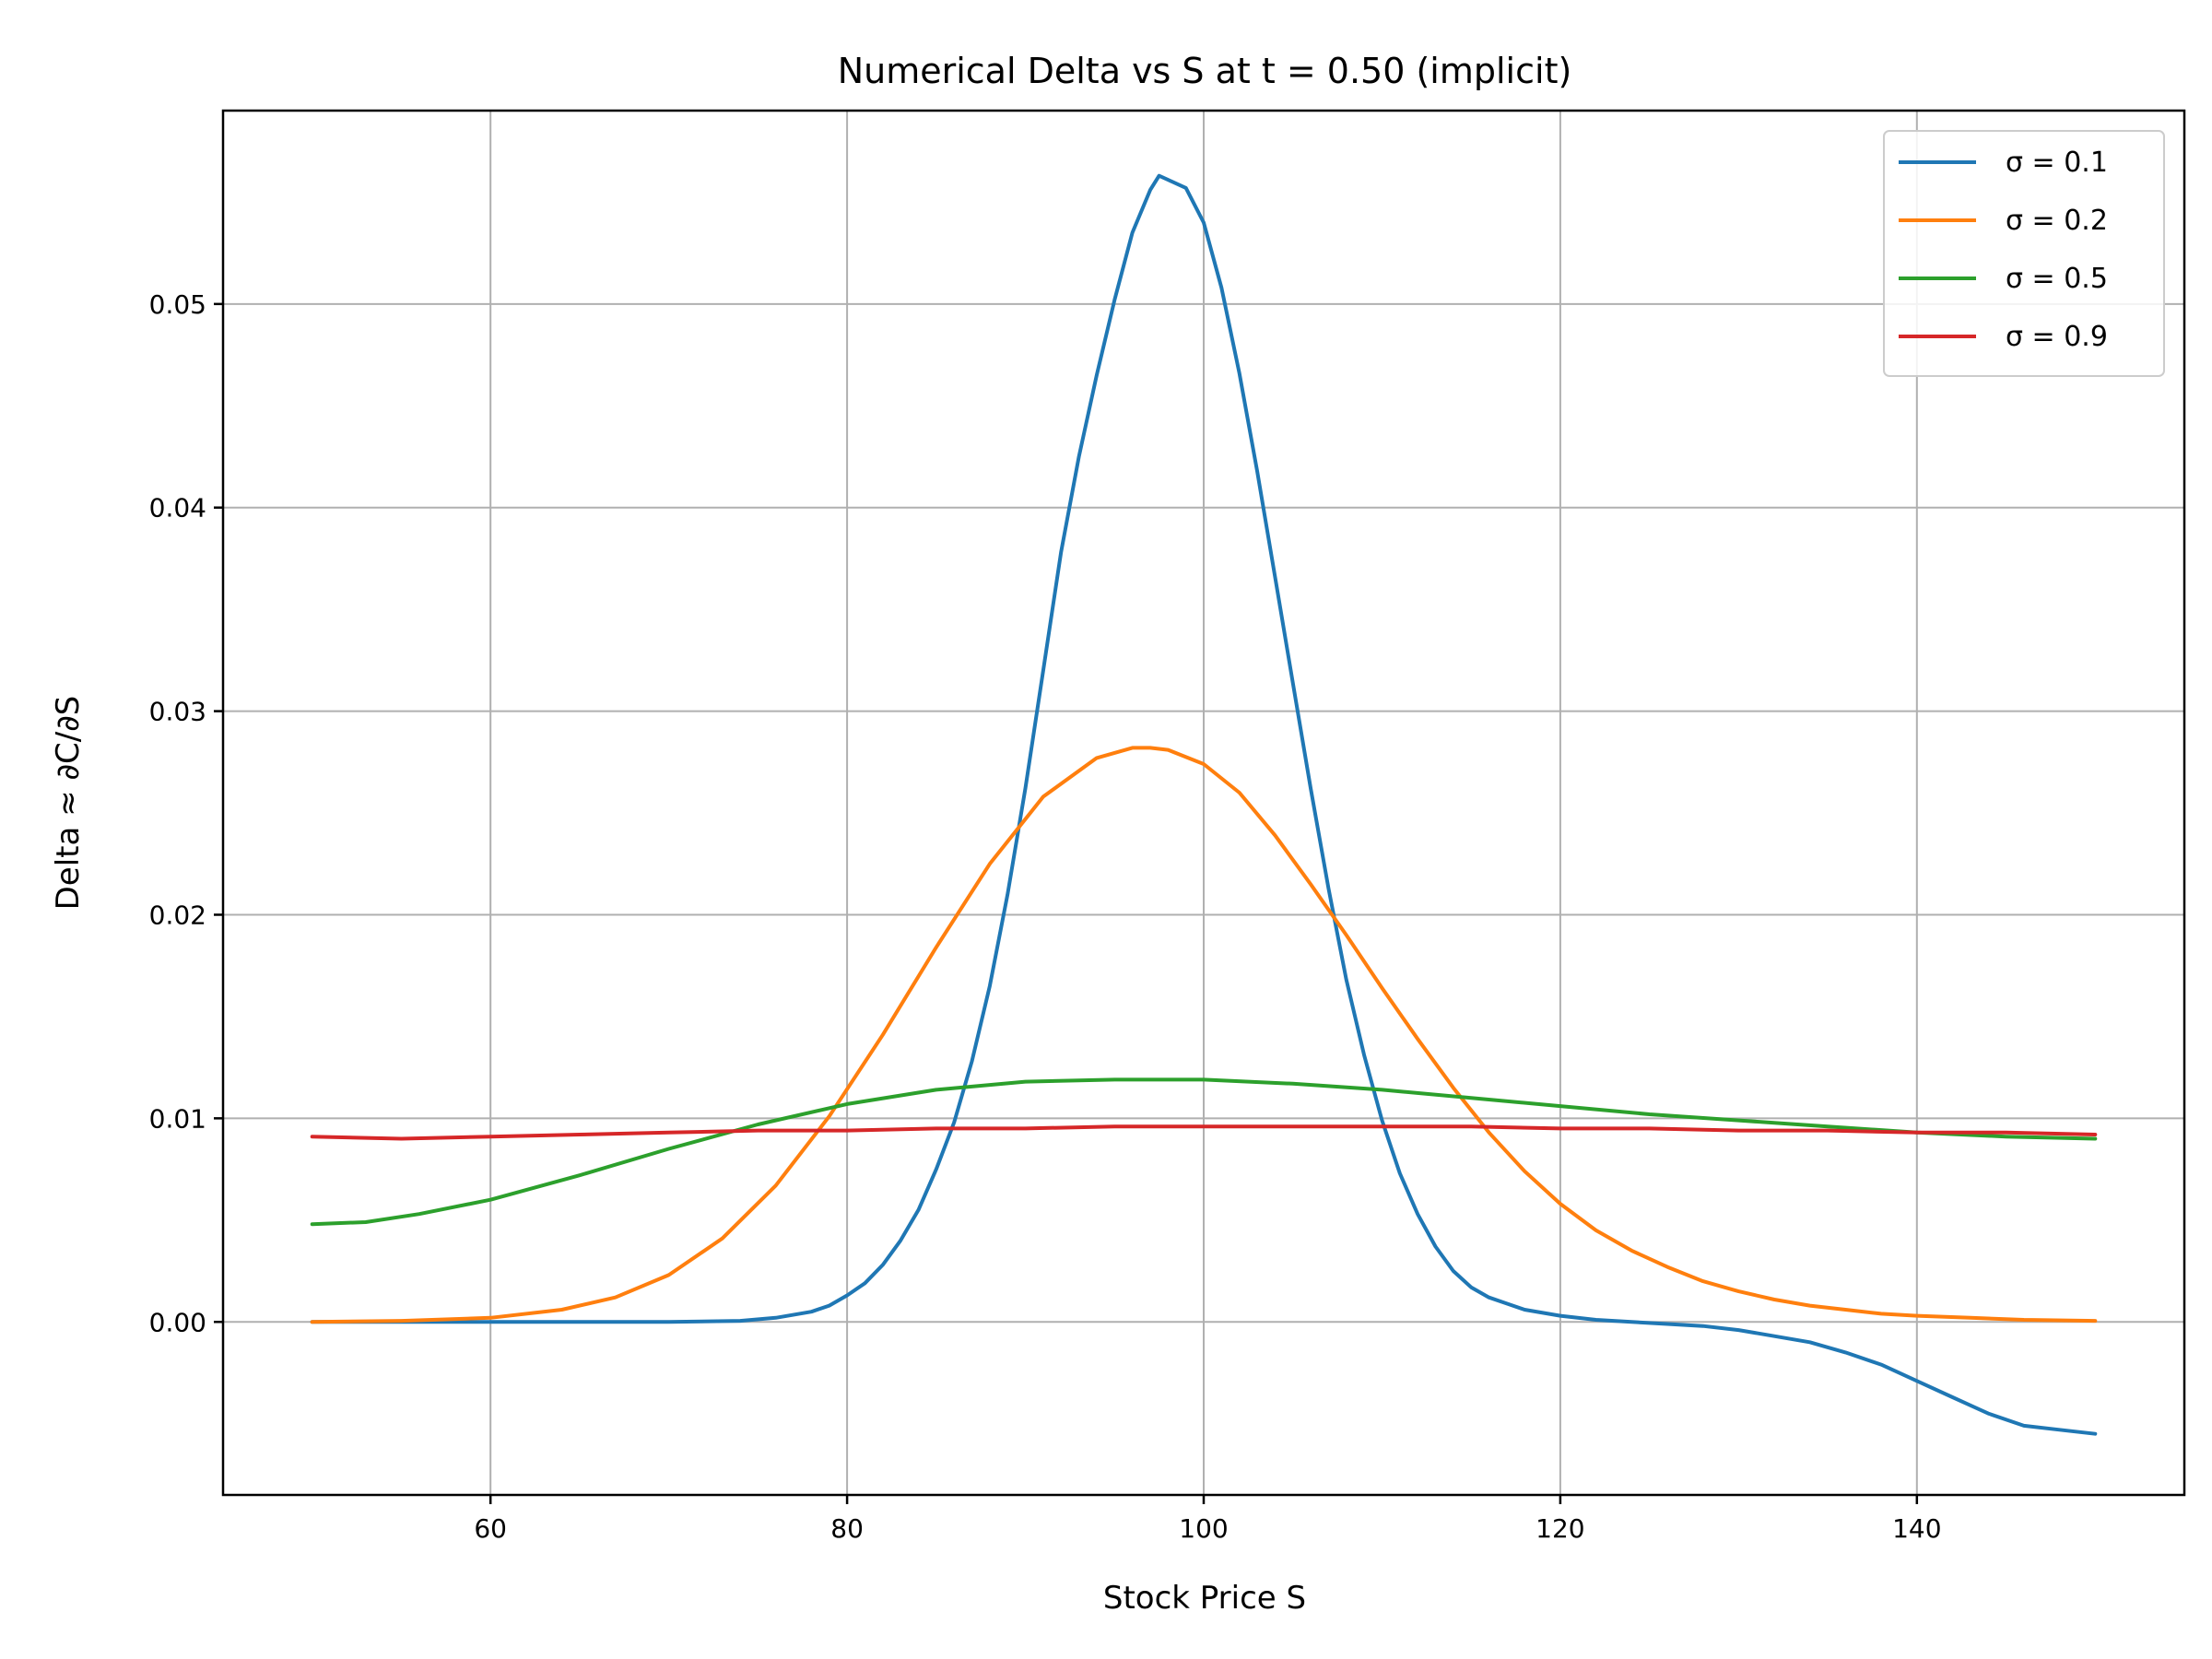  Describe the element at coordinates (68, 803) in the screenshot. I see `y-axis-label: Delta ≈ ∂C/∂S` at that location.